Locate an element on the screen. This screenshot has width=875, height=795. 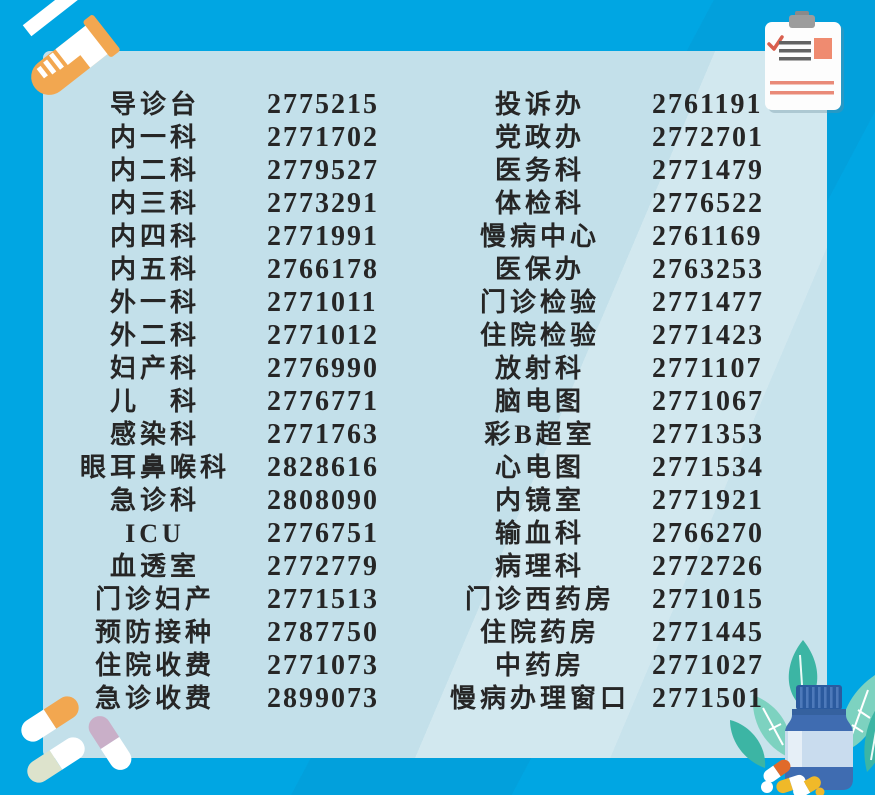
phone-number: 2766178 is located at coordinates (323, 269).